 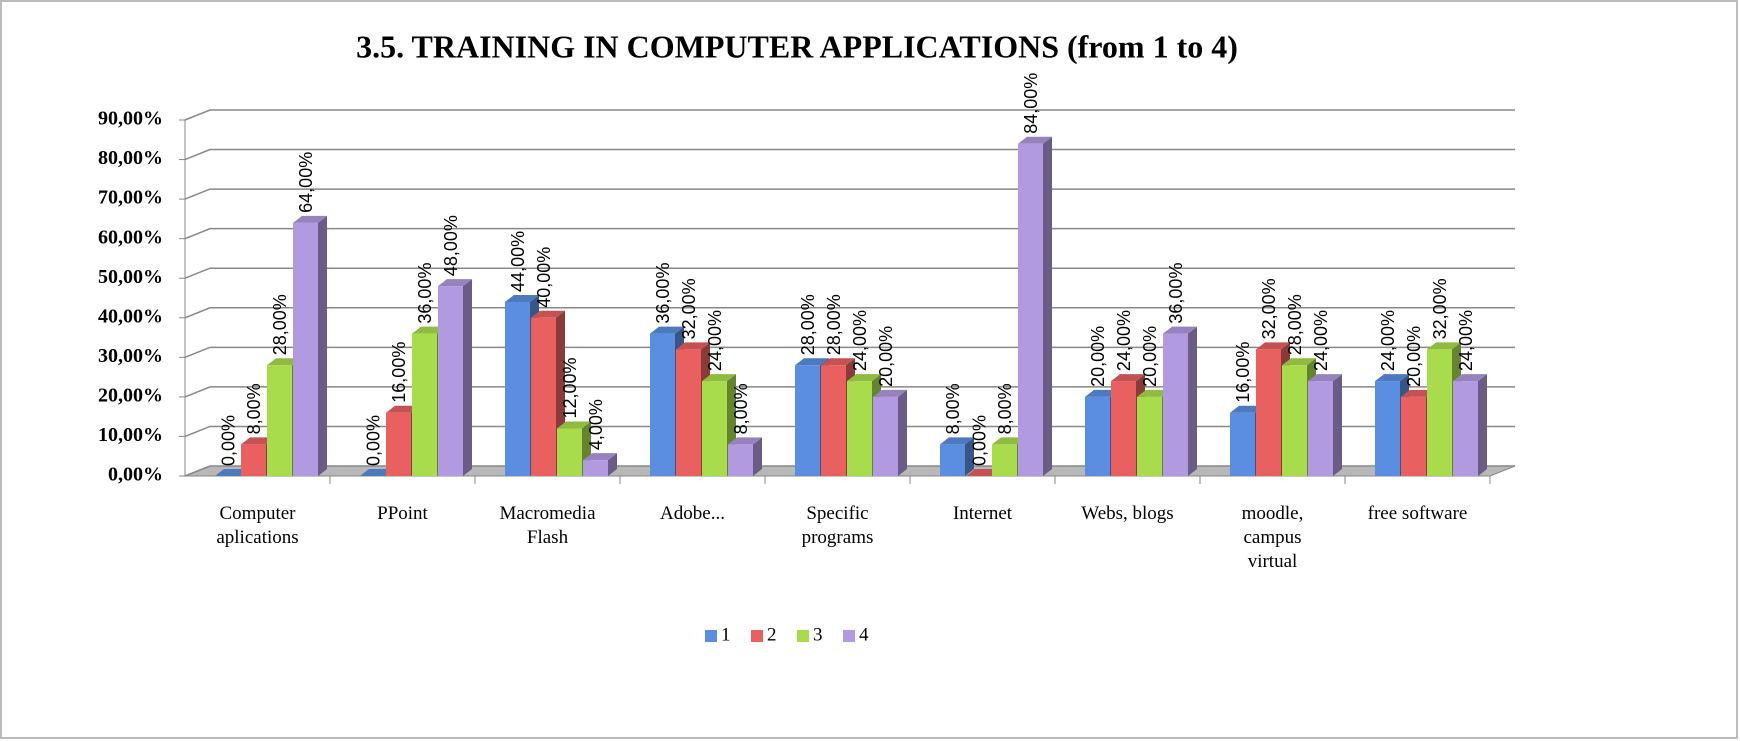 What do you see at coordinates (547, 525) in the screenshot?
I see `x-tick-label: Macromedia Flash` at bounding box center [547, 525].